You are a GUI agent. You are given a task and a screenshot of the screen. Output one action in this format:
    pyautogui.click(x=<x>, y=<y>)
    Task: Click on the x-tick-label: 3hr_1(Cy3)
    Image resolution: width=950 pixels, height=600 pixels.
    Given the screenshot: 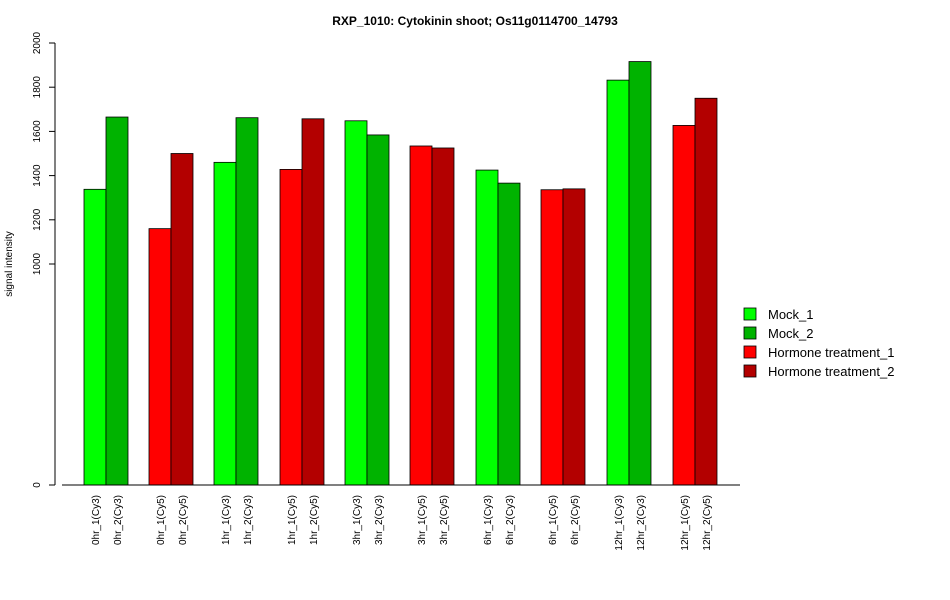 What is the action you would take?
    pyautogui.click(x=357, y=520)
    